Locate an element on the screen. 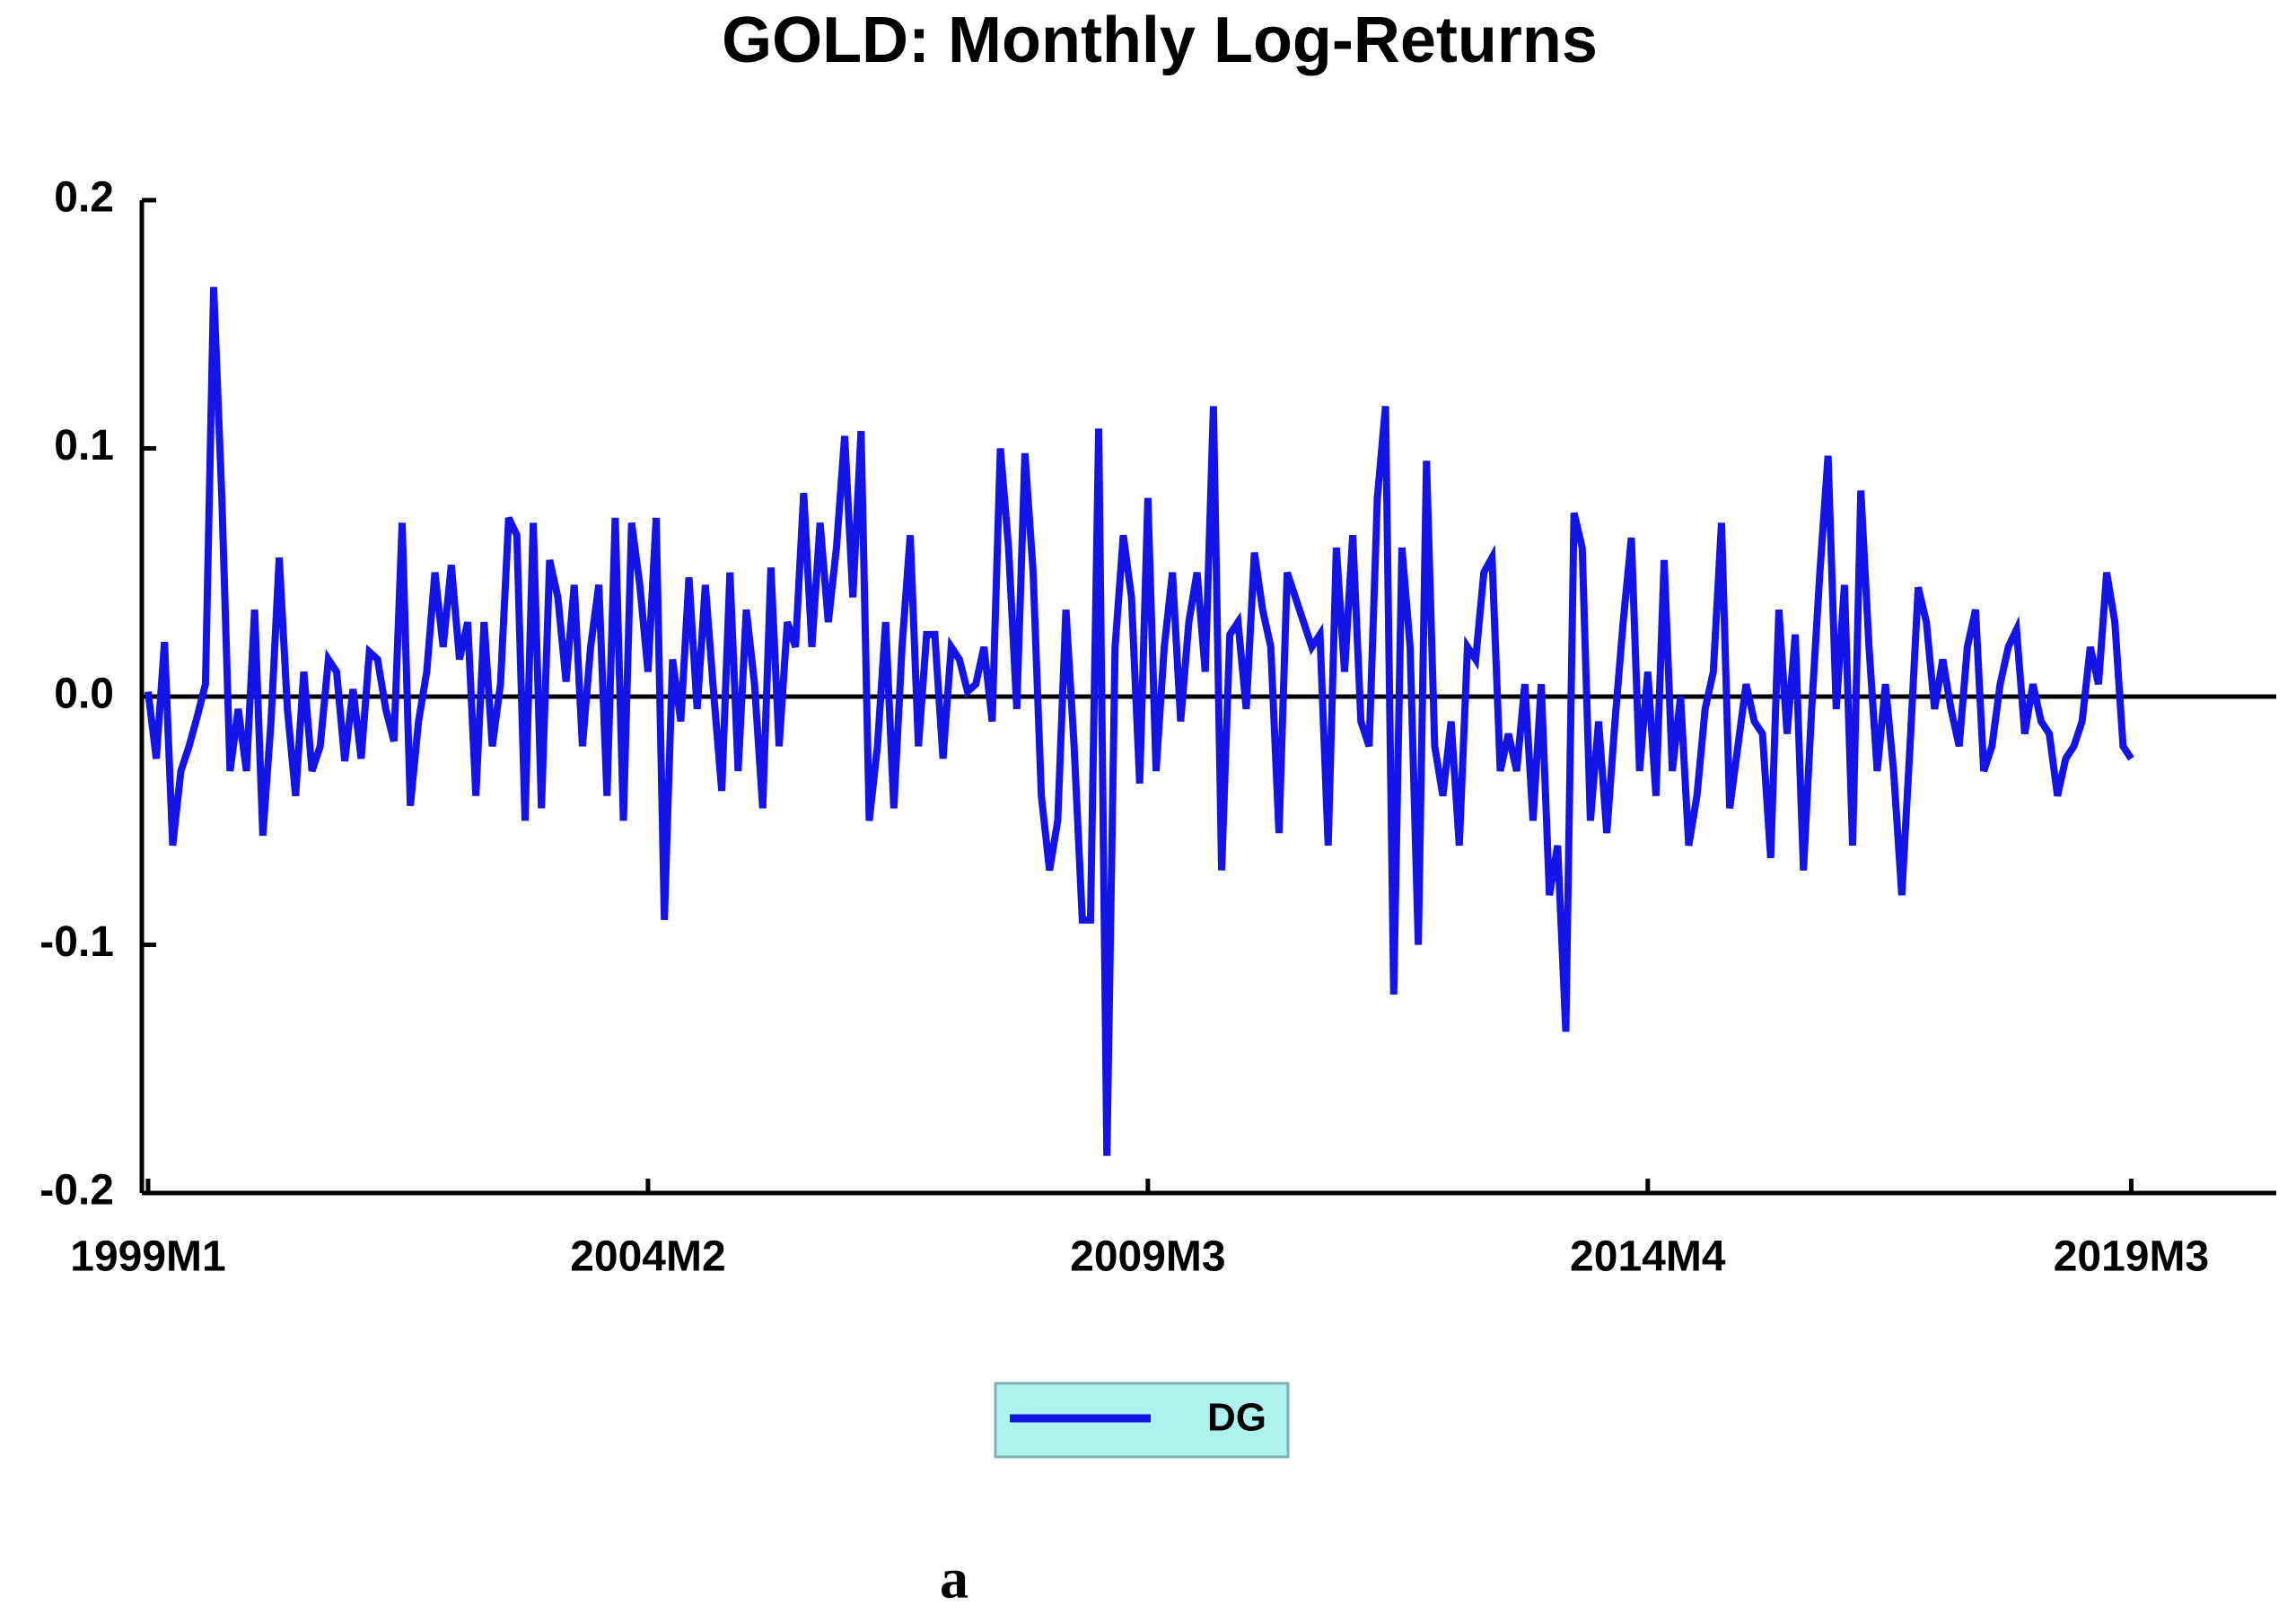 The width and height of the screenshot is (2296, 1623). y-tick-label: 0.1 is located at coordinates (84, 445).